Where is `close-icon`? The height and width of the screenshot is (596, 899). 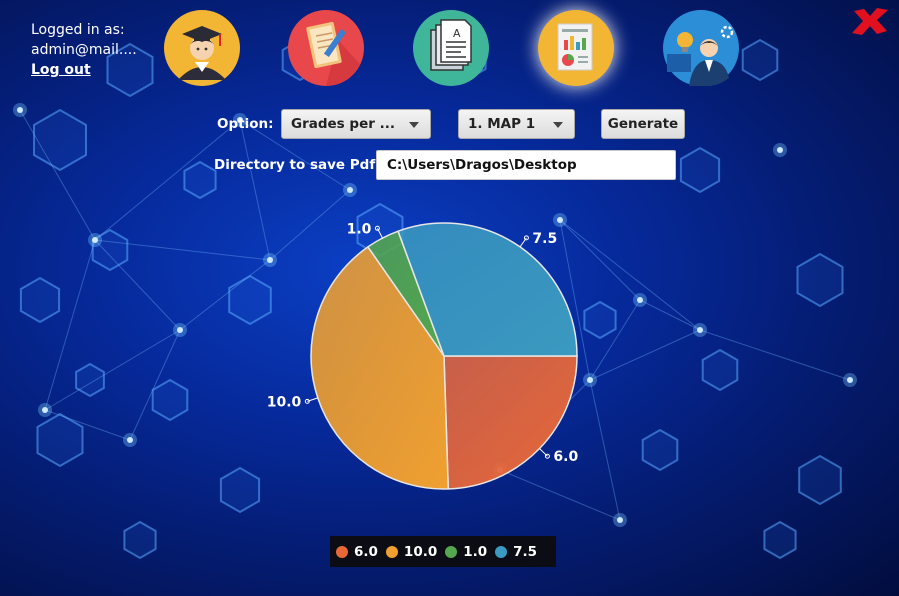 close-icon is located at coordinates (870, 21).